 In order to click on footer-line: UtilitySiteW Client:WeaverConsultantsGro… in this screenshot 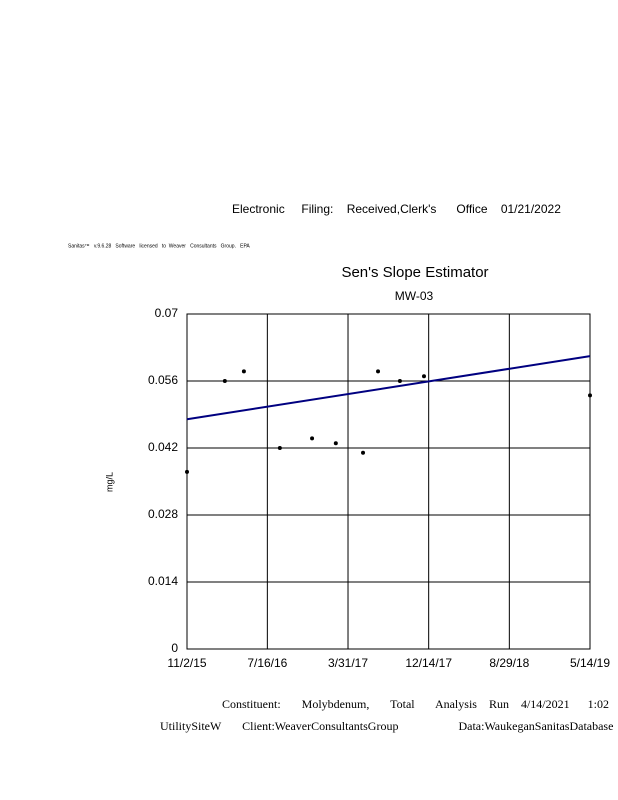, I will do `click(386, 726)`.